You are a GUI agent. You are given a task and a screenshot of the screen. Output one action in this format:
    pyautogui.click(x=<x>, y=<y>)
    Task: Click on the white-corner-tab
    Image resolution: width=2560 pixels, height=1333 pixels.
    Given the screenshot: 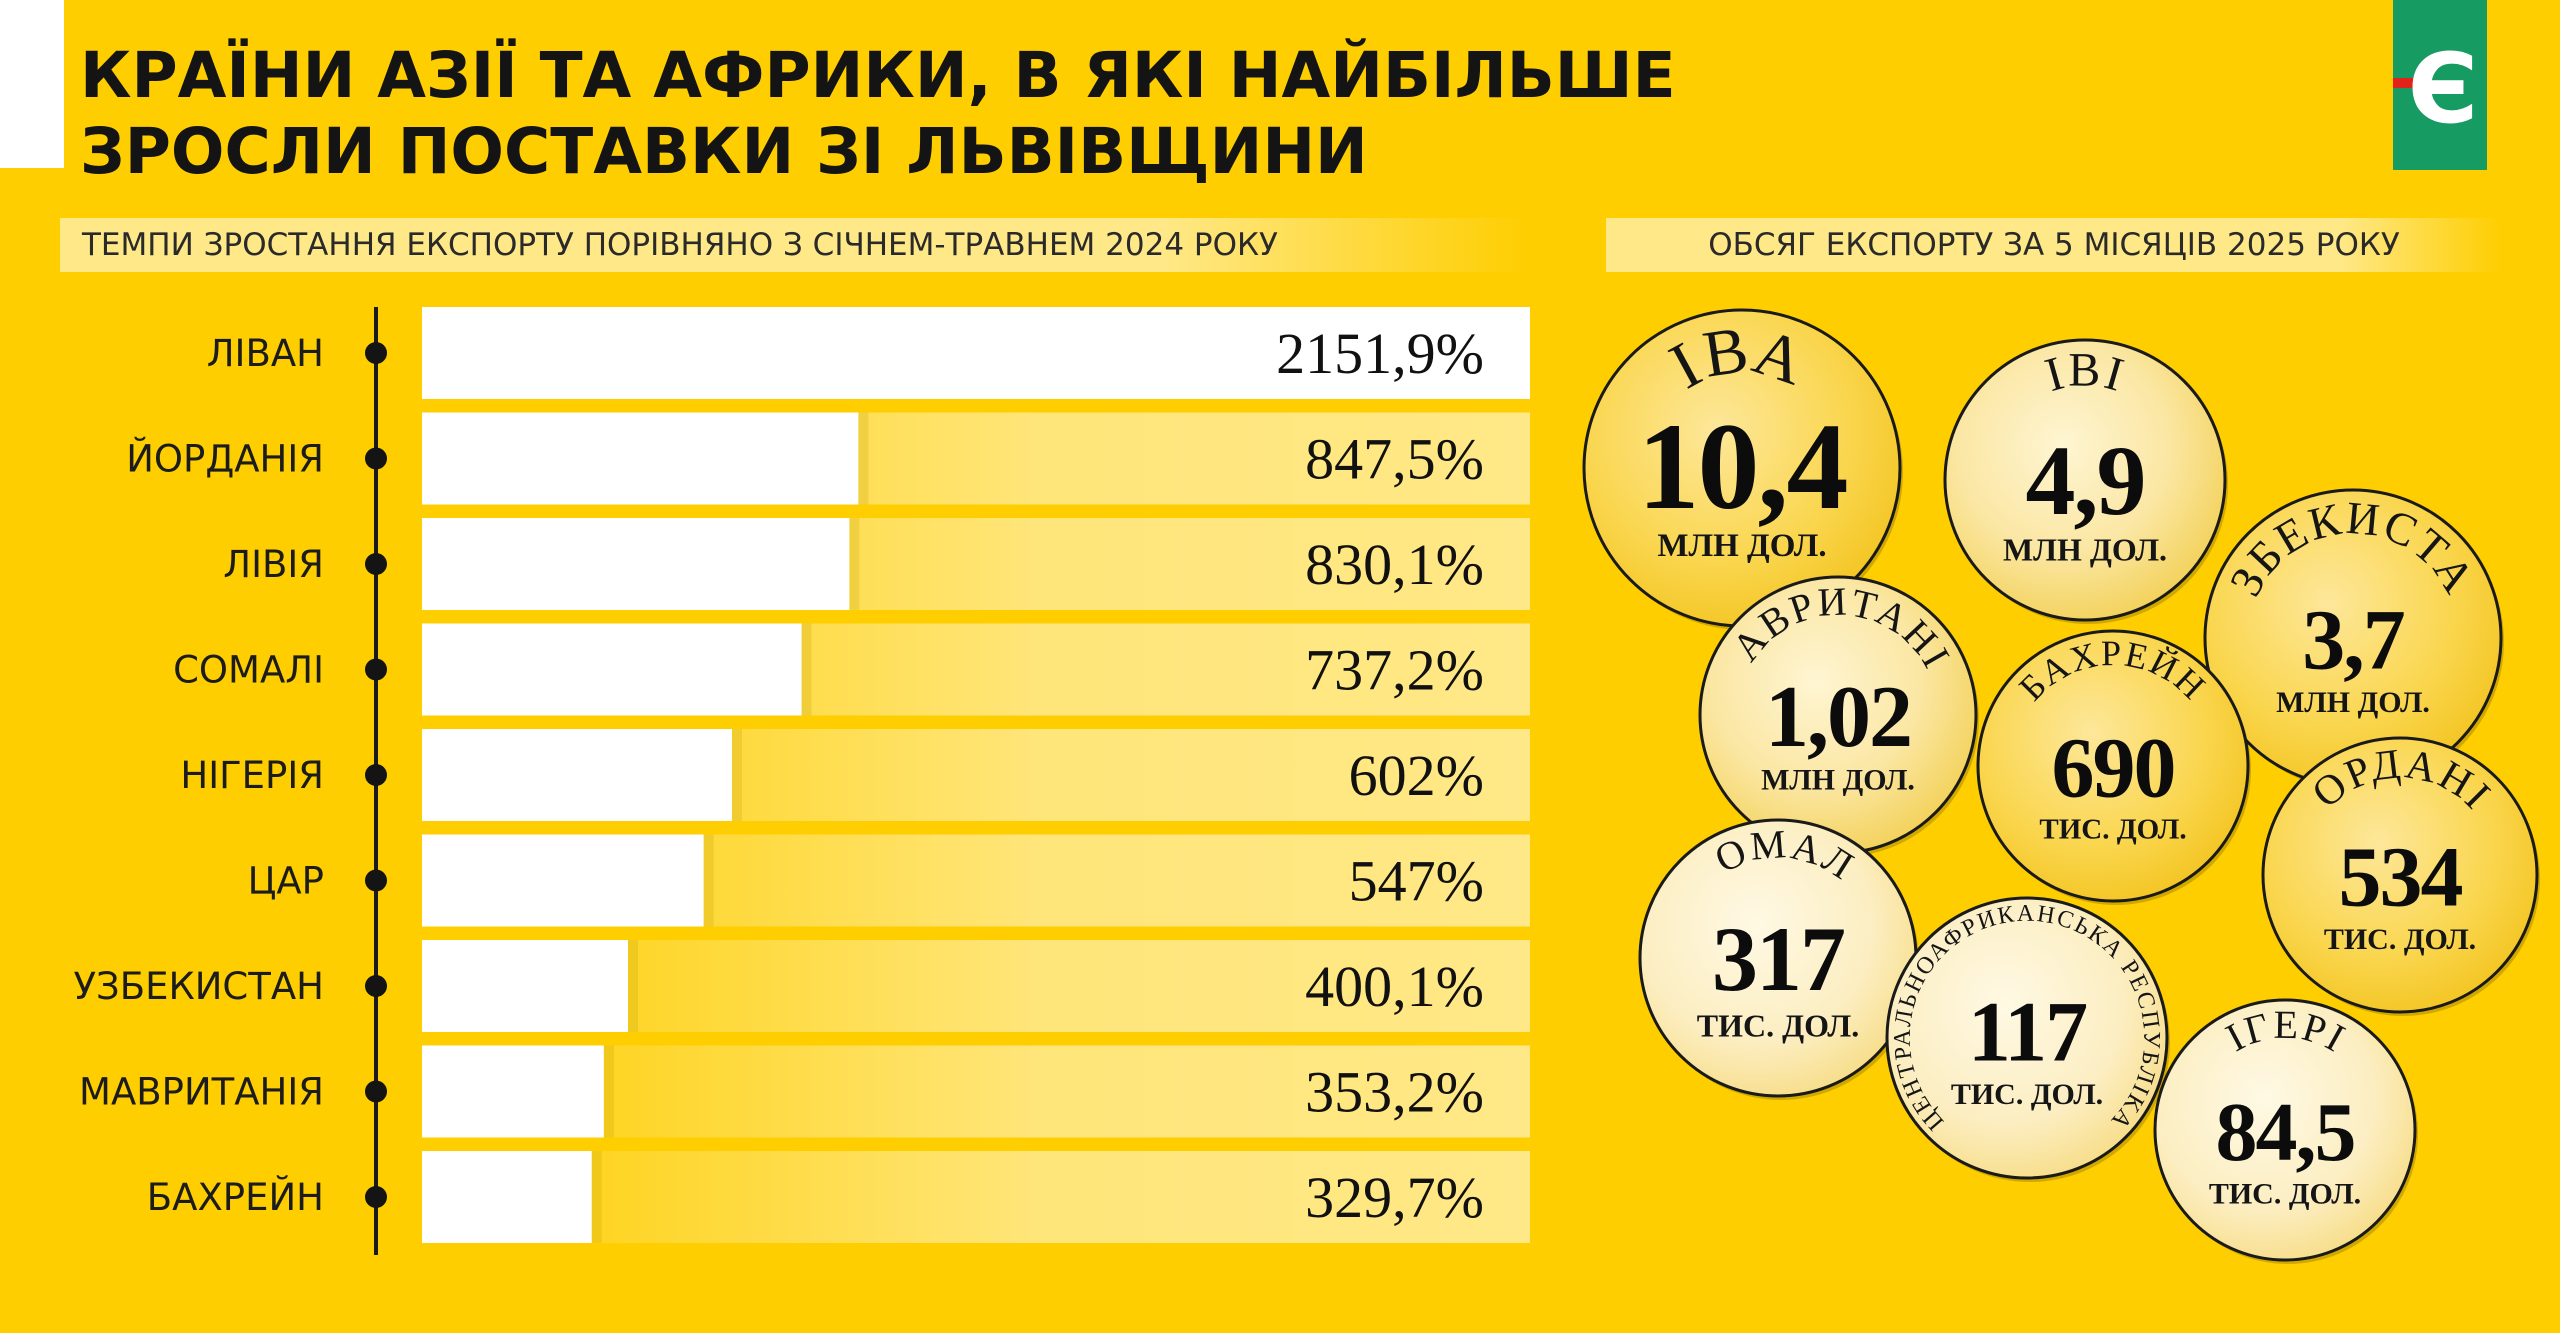 What is the action you would take?
    pyautogui.click(x=32, y=84)
    